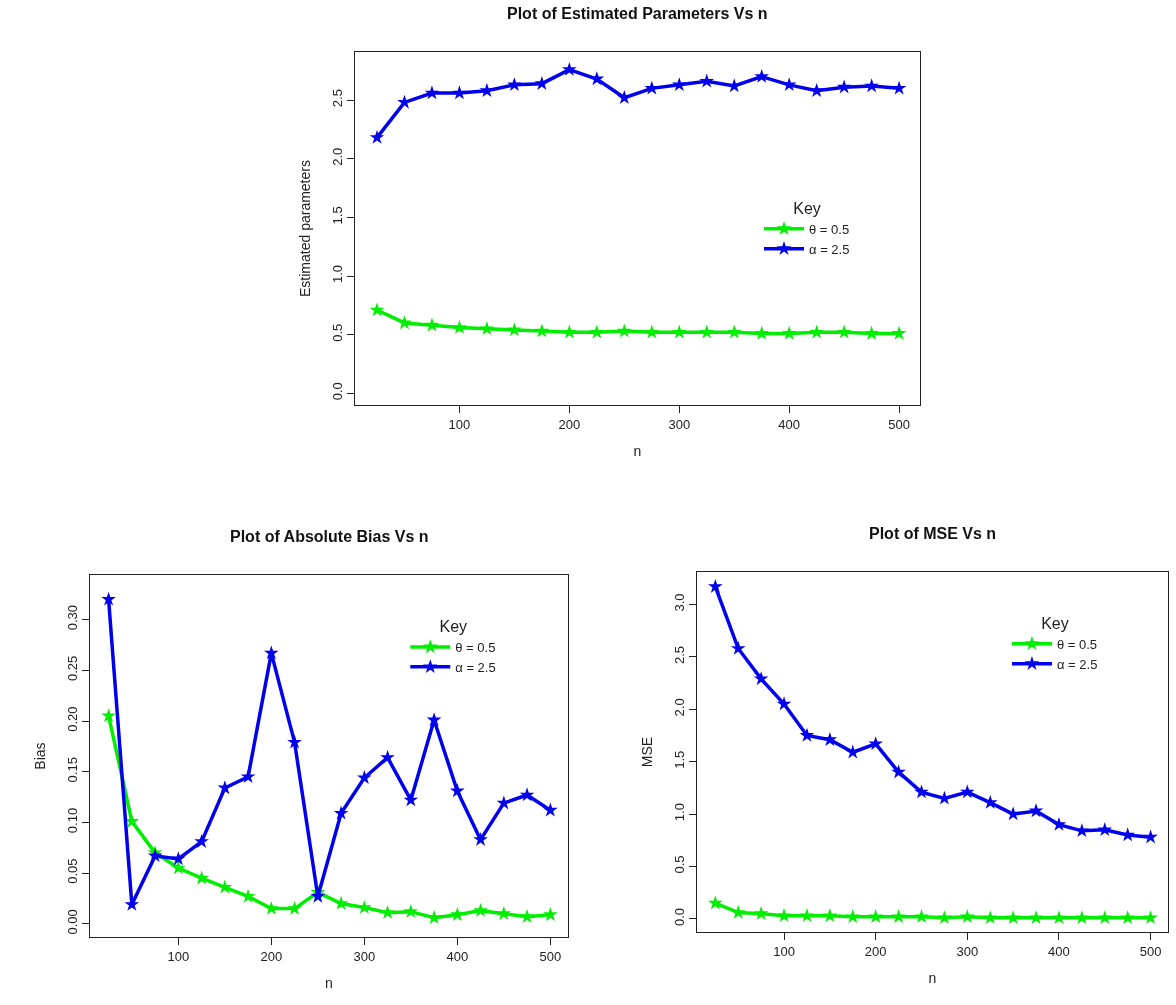 The image size is (1176, 1005). What do you see at coordinates (72, 668) in the screenshot?
I see `y-tick-label: 0.25` at bounding box center [72, 668].